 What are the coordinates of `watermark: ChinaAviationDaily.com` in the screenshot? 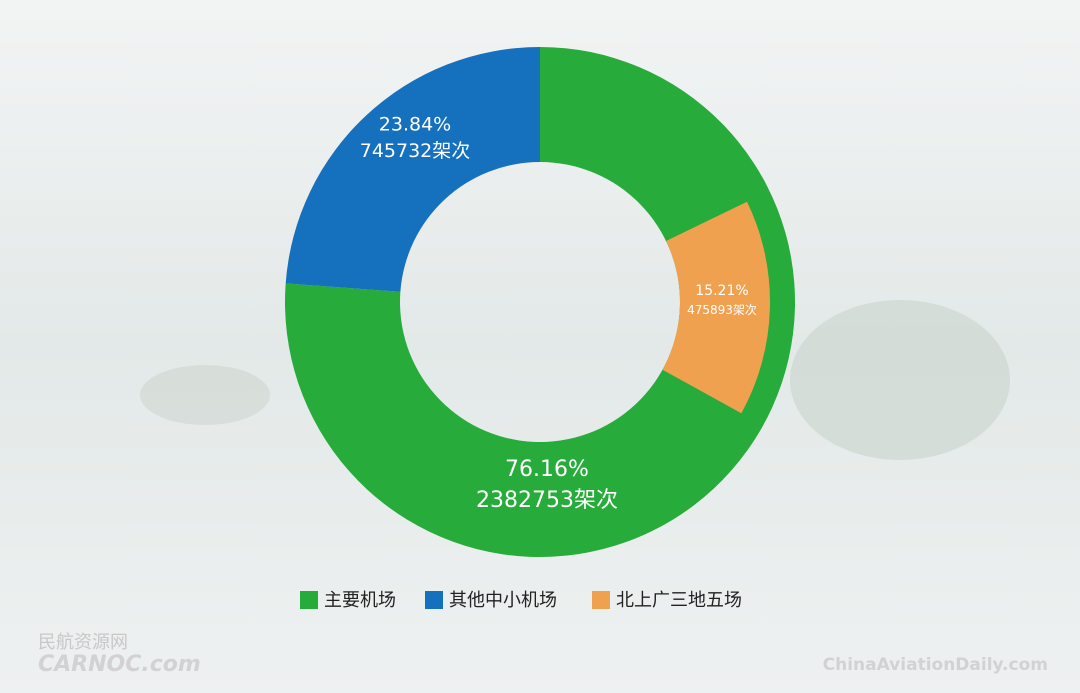 It's located at (935, 665).